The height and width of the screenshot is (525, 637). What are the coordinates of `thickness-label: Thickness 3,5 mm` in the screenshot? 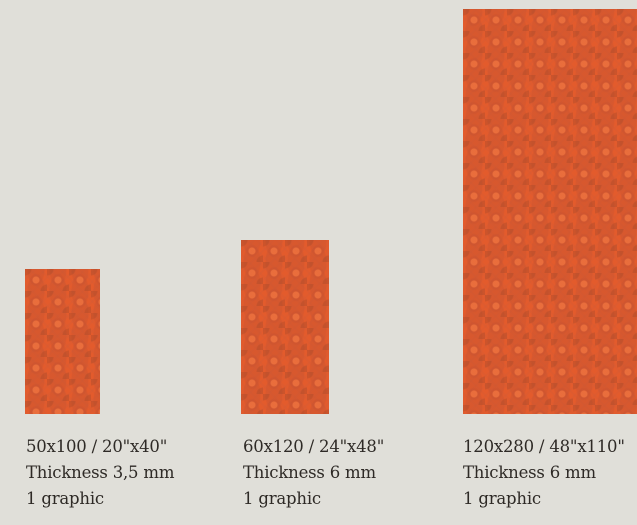 It's located at (100, 472).